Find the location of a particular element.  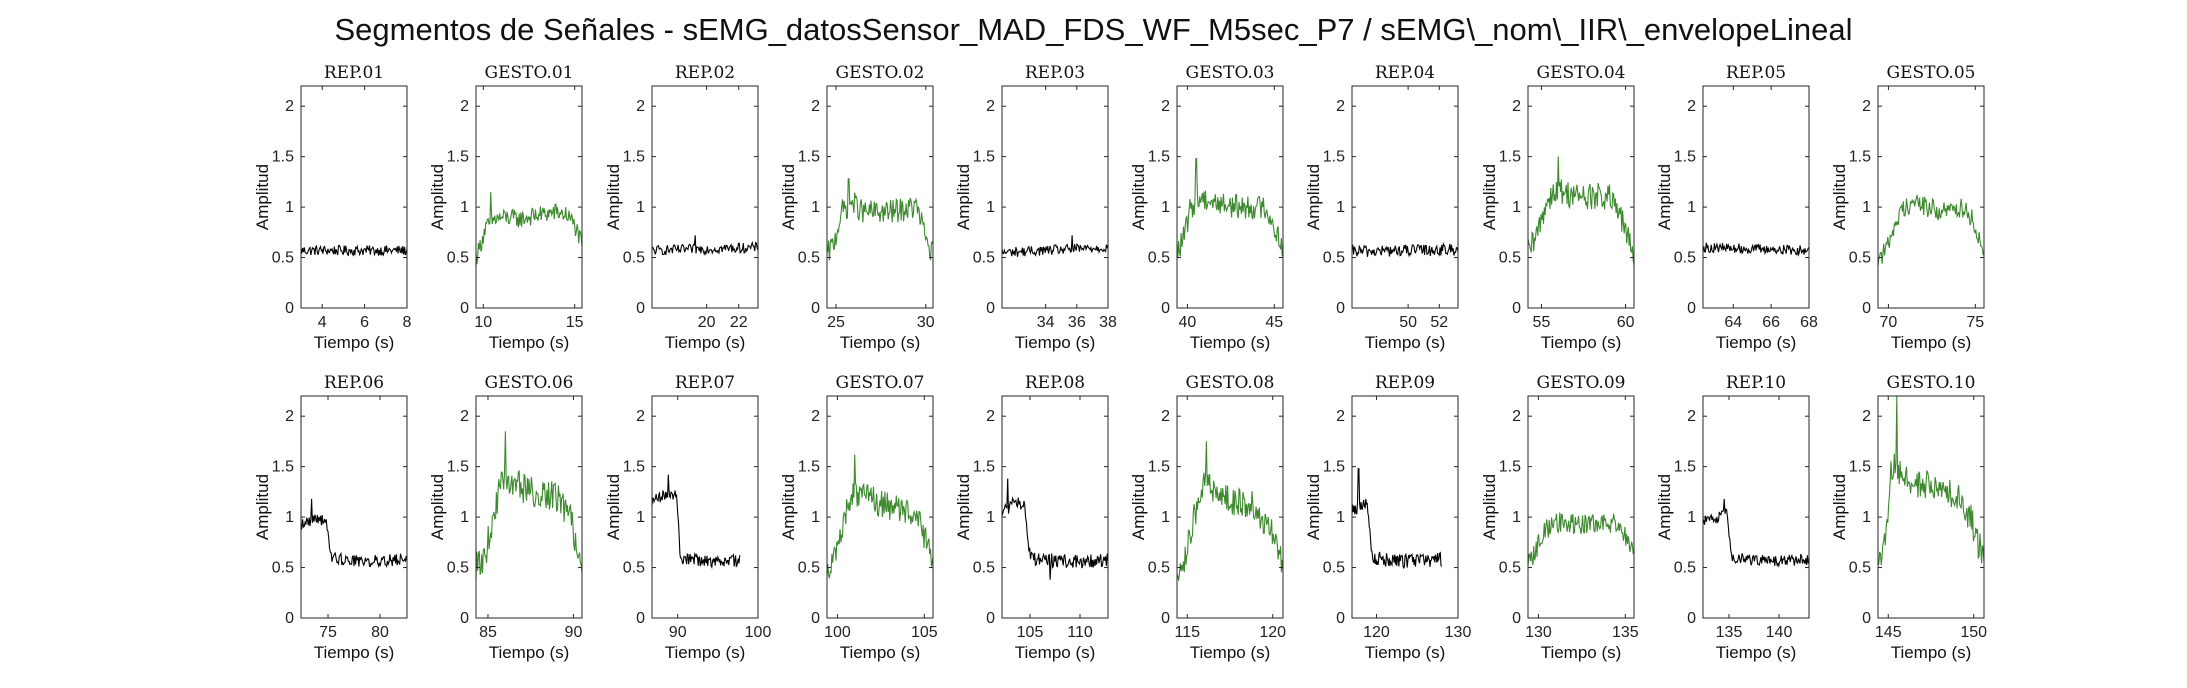

x-tick-label: 36 is located at coordinates (1077, 322).